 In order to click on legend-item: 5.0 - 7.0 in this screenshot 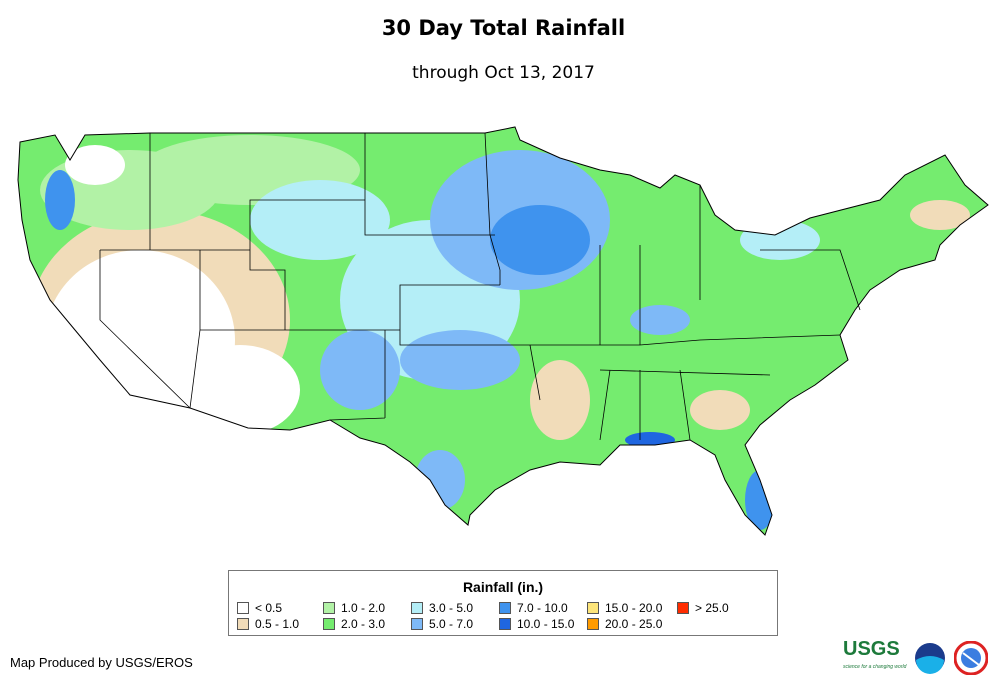, I will do `click(442, 624)`.